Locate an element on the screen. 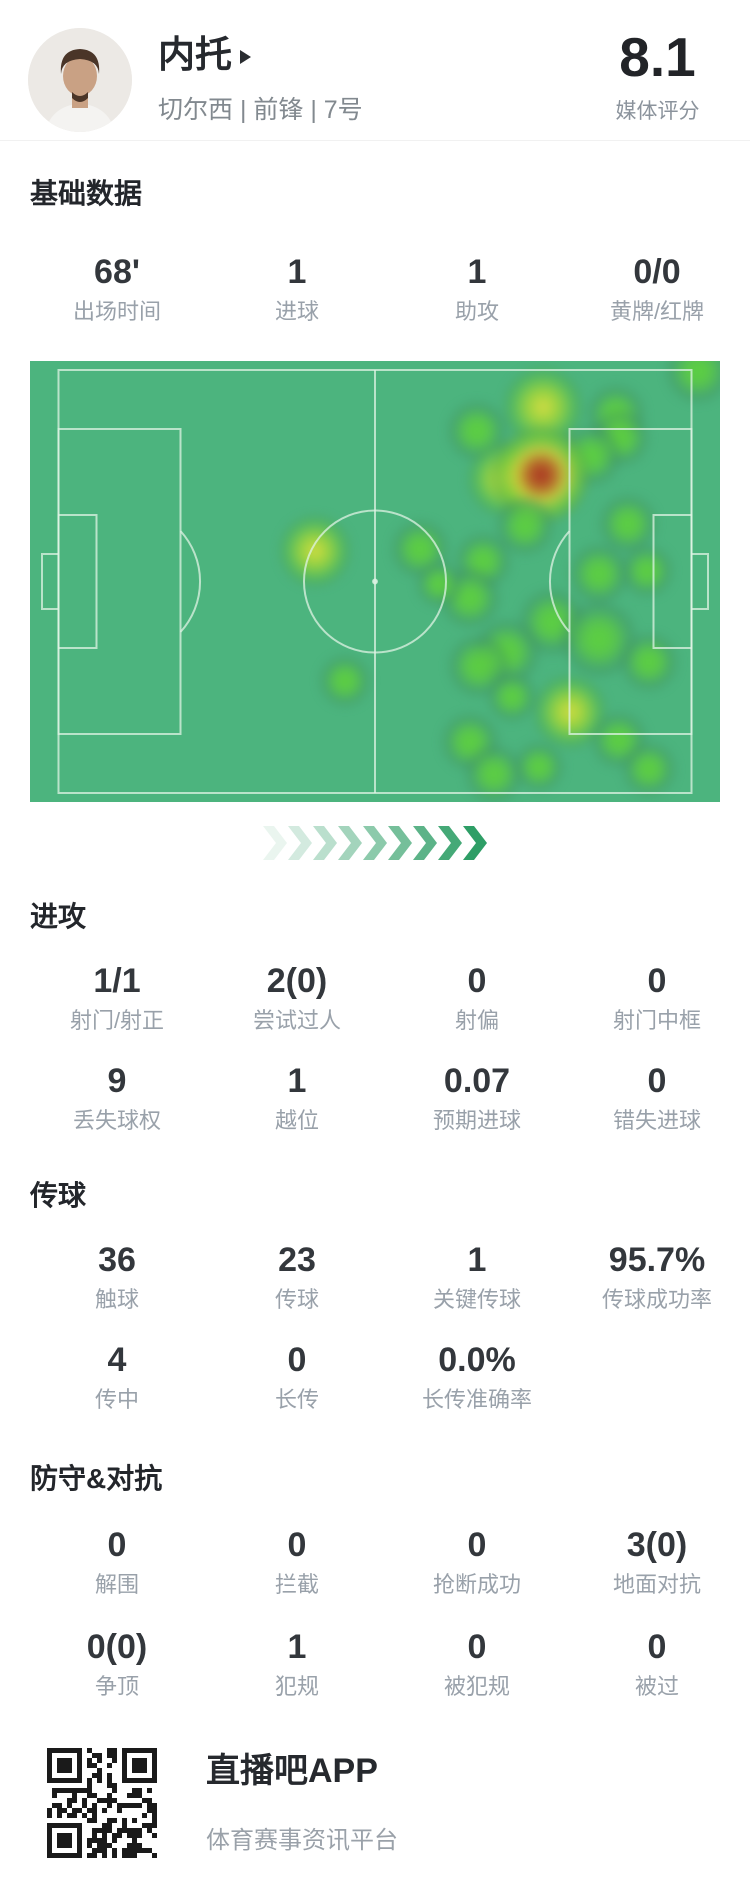 This screenshot has height=1889, width=750. stat-value: 0/0 is located at coordinates (657, 272).